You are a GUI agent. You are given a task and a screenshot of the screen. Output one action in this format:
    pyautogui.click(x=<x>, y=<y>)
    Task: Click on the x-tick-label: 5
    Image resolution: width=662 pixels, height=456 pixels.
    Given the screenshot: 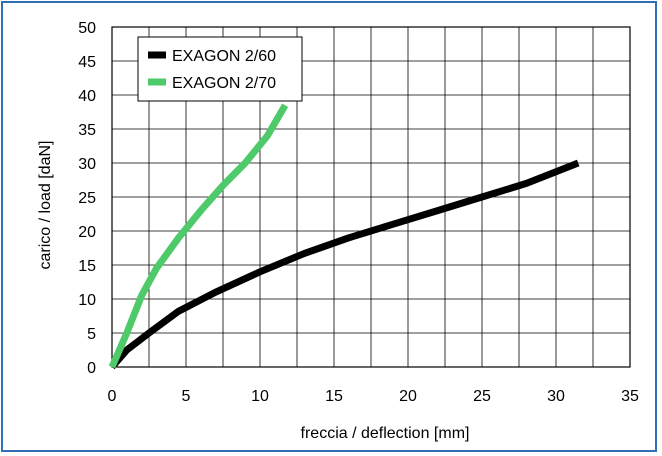 What is the action you would take?
    pyautogui.click(x=186, y=396)
    